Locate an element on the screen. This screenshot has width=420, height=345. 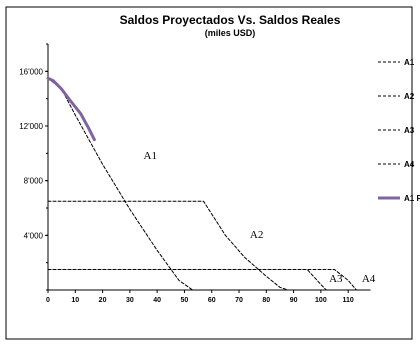
annotation-label: A3 is located at coordinates (336, 279).